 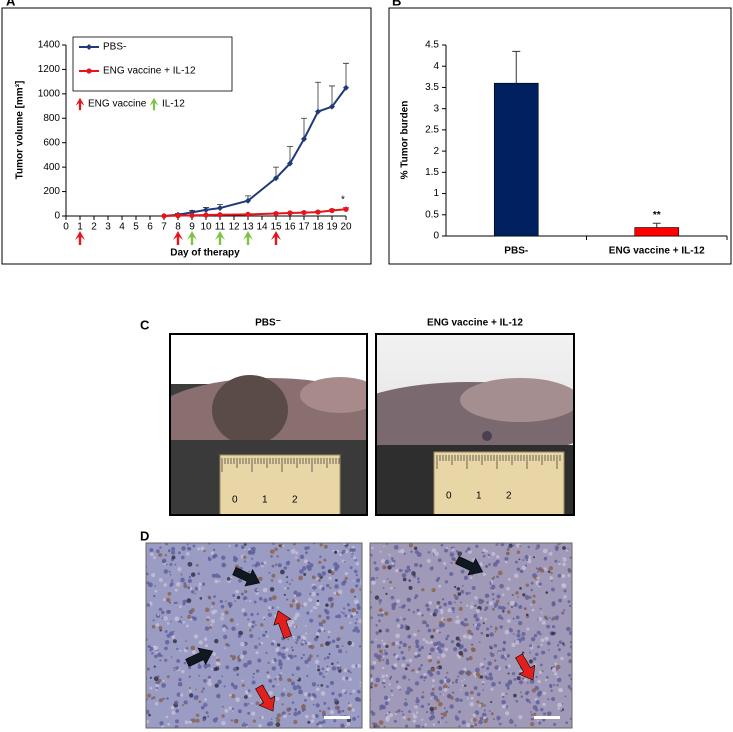 I want to click on micrograph-arrows, so click(x=360, y=634).